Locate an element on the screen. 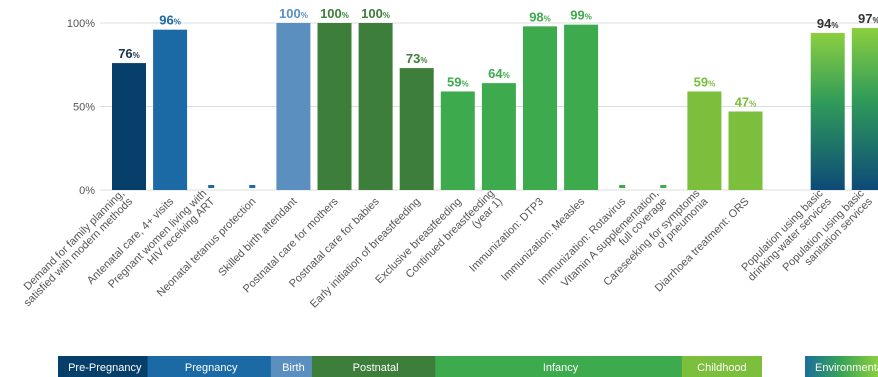 Image resolution: width=878 pixels, height=377 pixels. stage-label: Infancy is located at coordinates (561, 368).